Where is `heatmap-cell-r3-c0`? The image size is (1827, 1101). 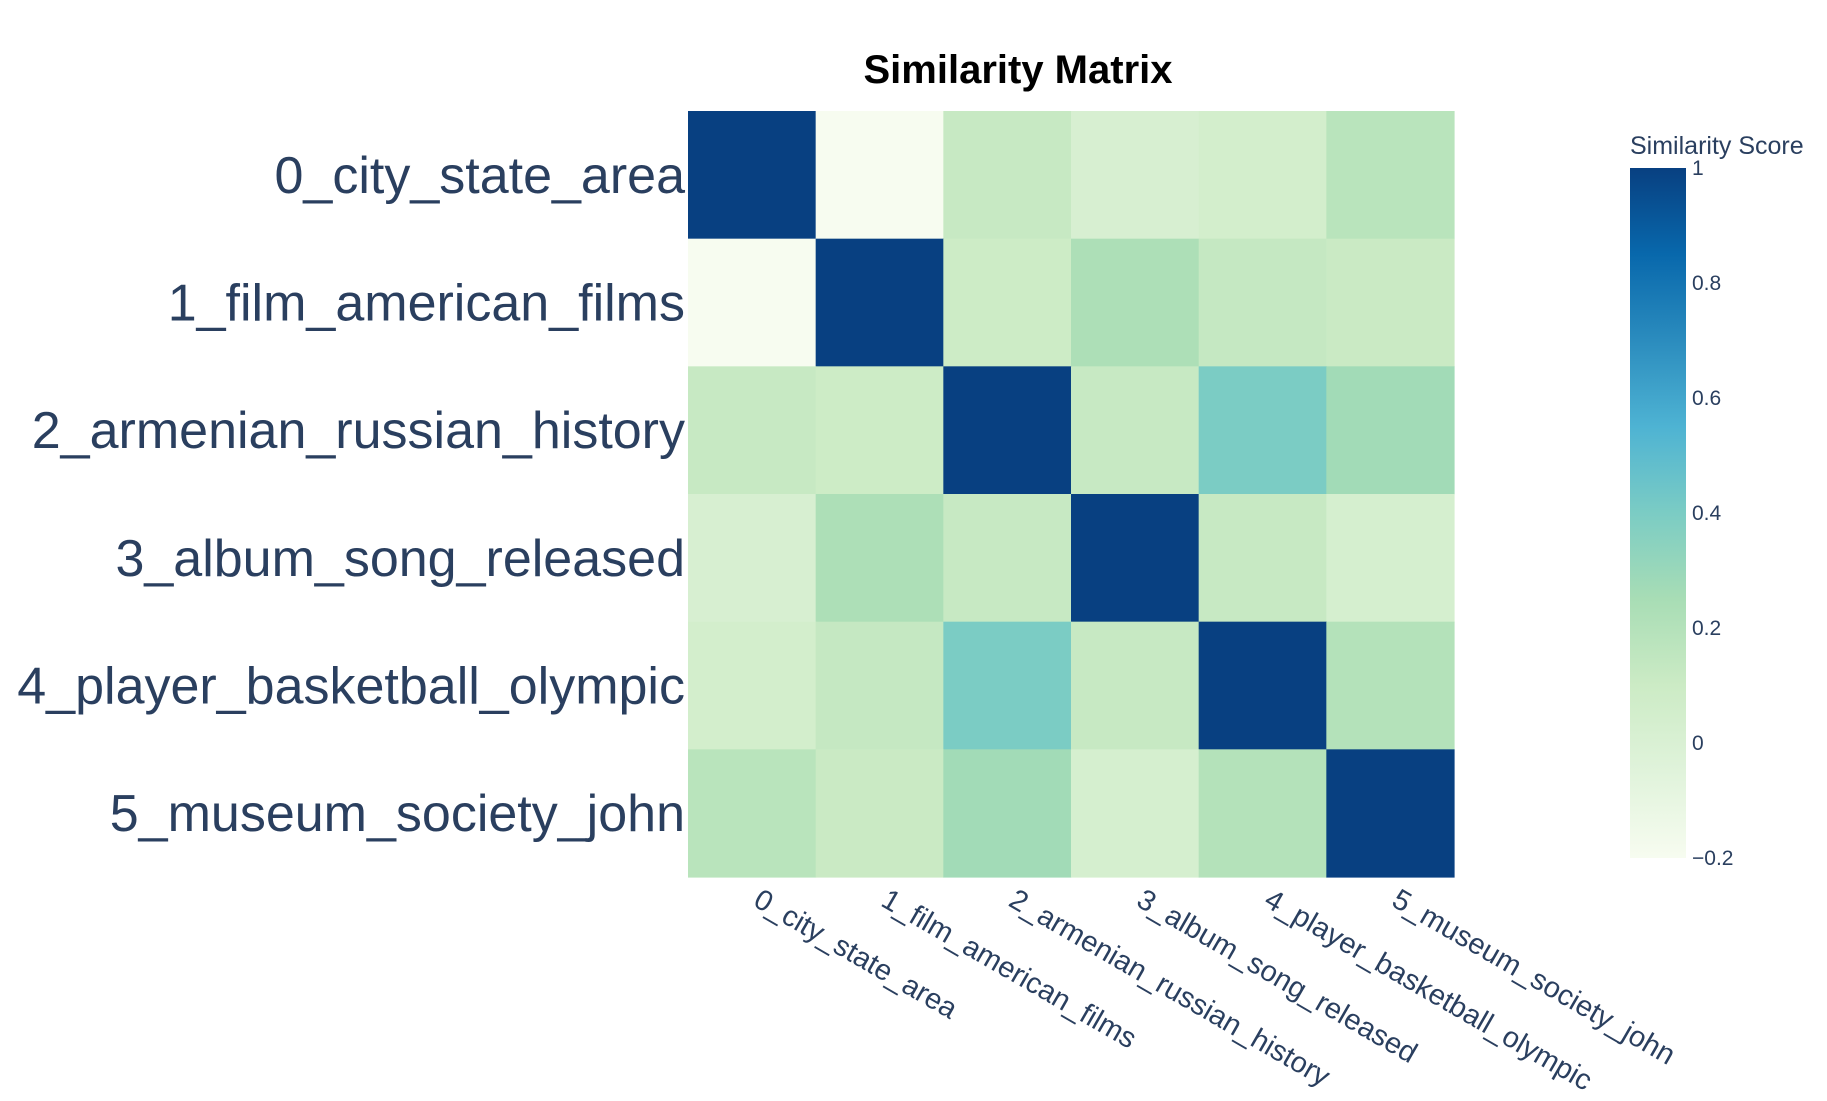 heatmap-cell-r3-c0 is located at coordinates (752, 558).